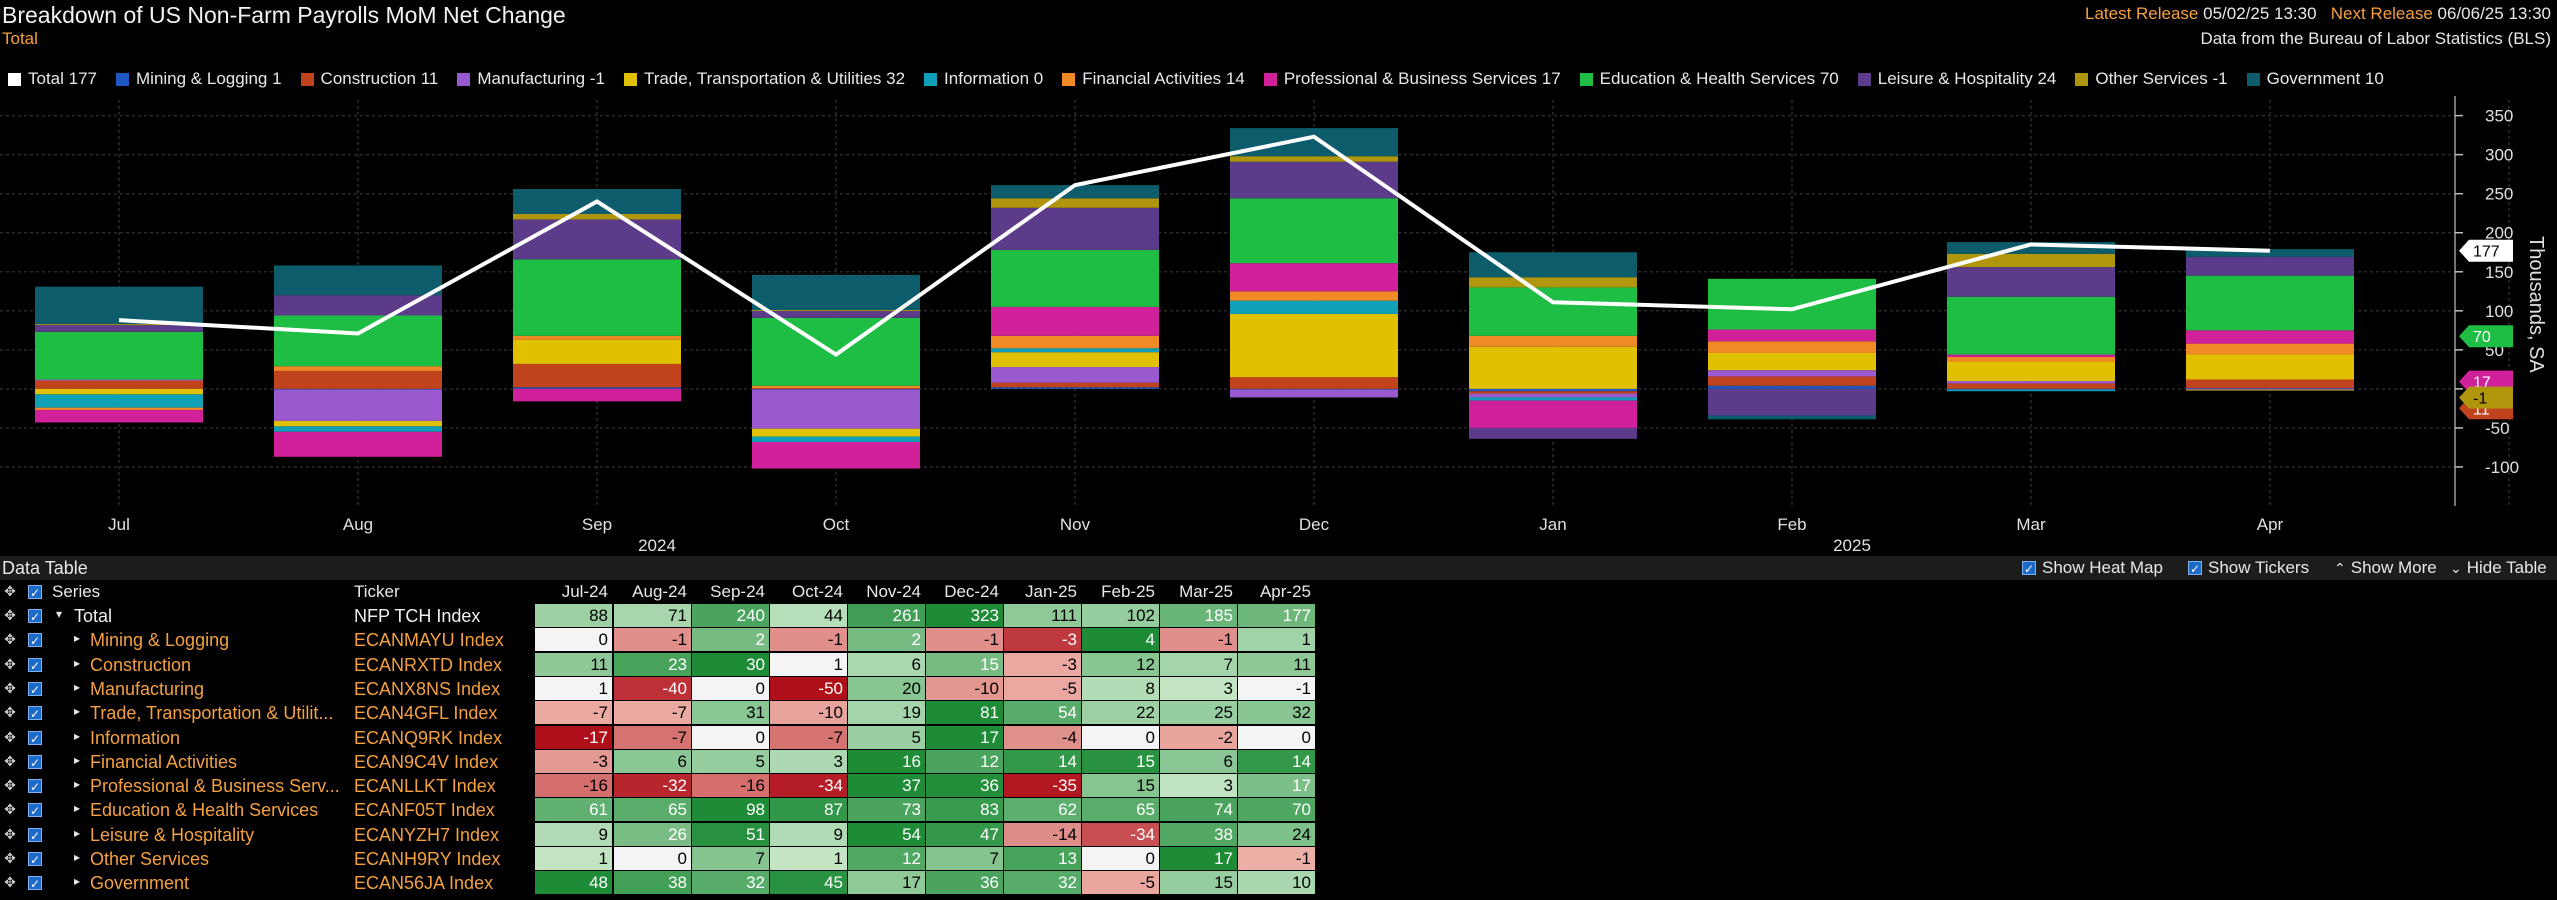  What do you see at coordinates (659, 591) in the screenshot?
I see `col-month: Aug-24` at bounding box center [659, 591].